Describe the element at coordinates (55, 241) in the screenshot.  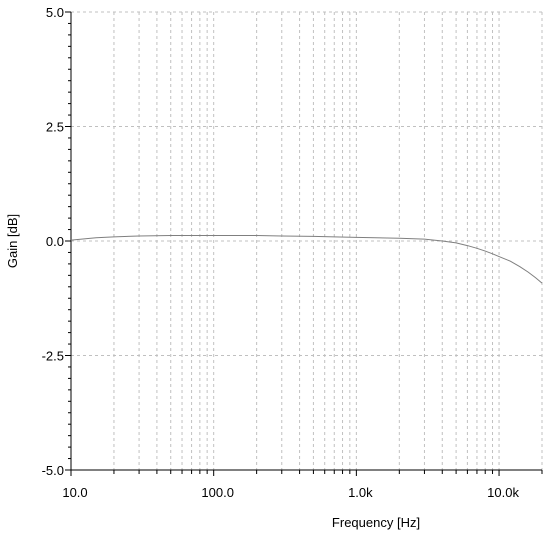
I see `y-tick-label: 0.0` at that location.